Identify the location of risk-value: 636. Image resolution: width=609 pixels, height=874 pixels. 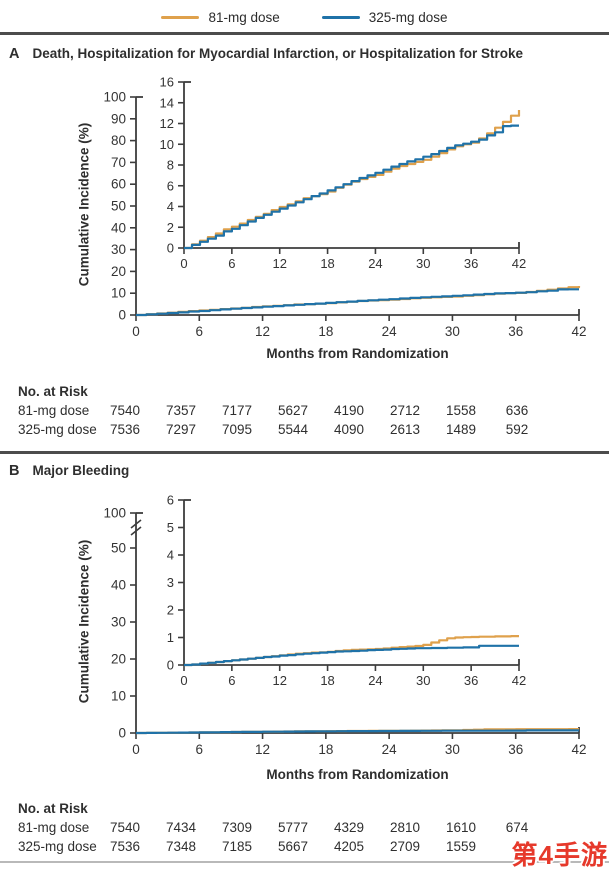
(517, 410).